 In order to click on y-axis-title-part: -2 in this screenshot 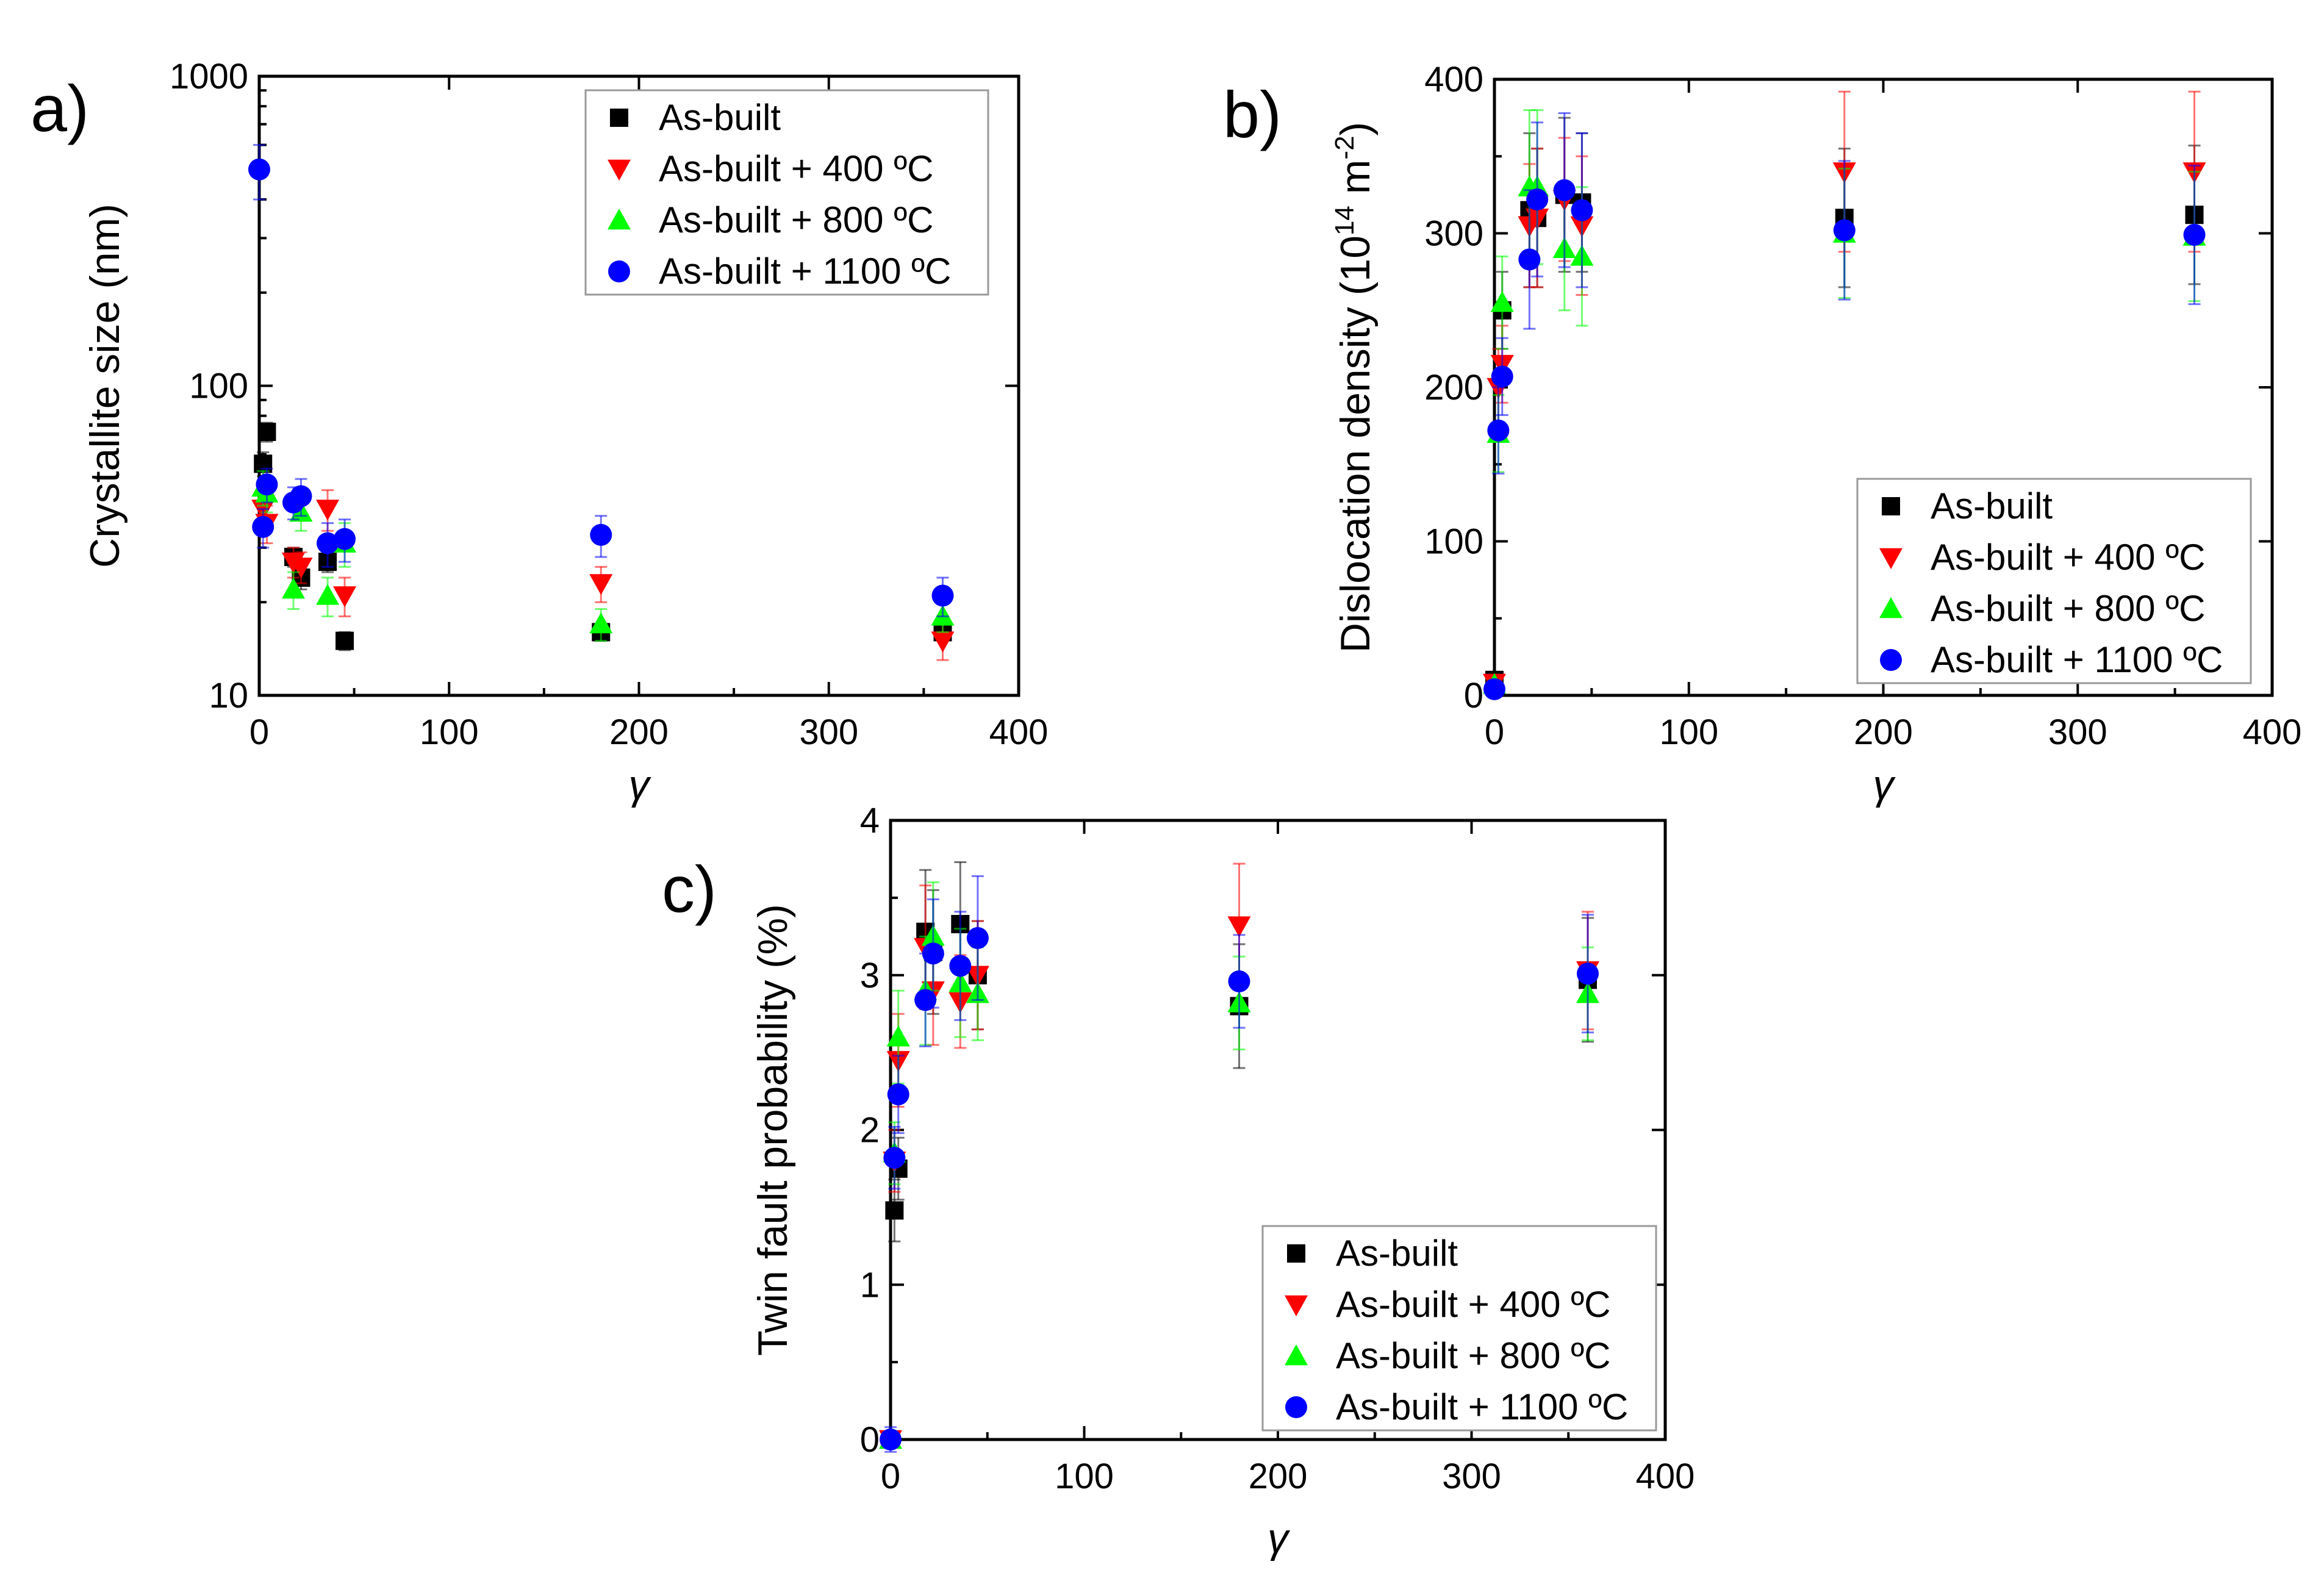, I will do `click(1345, 147)`.